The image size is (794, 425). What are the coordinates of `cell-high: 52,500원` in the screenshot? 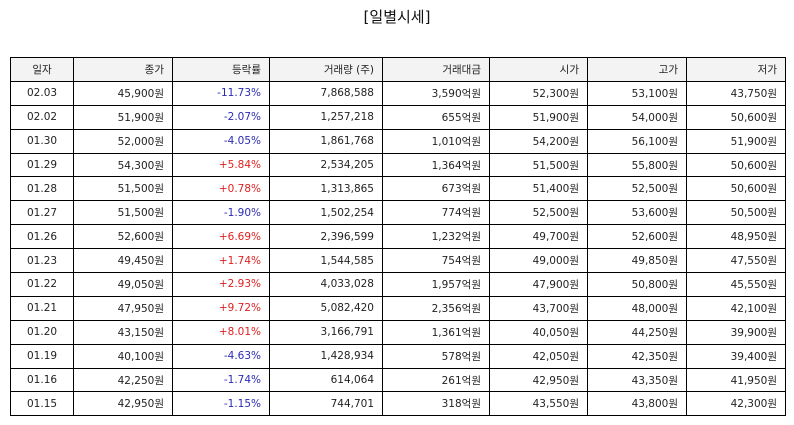 It's located at (637, 189).